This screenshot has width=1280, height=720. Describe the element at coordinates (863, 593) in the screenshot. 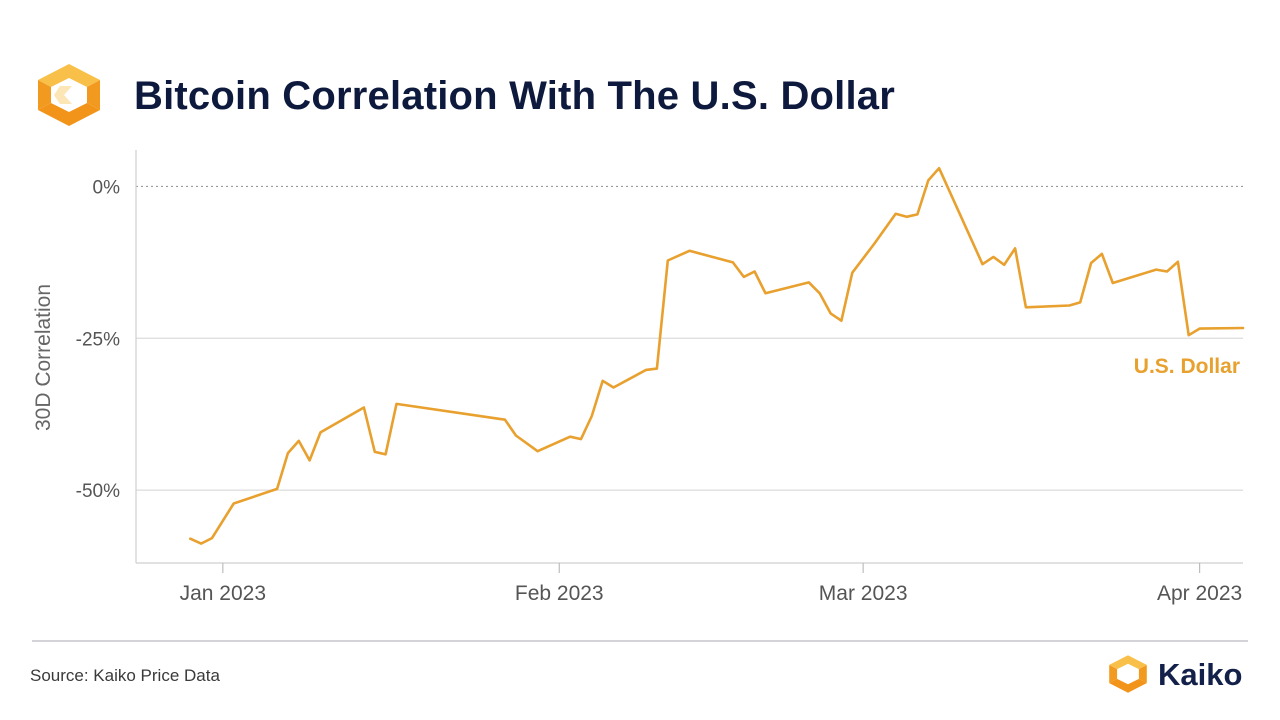

I see `x-tick-label: Mar 2023` at that location.